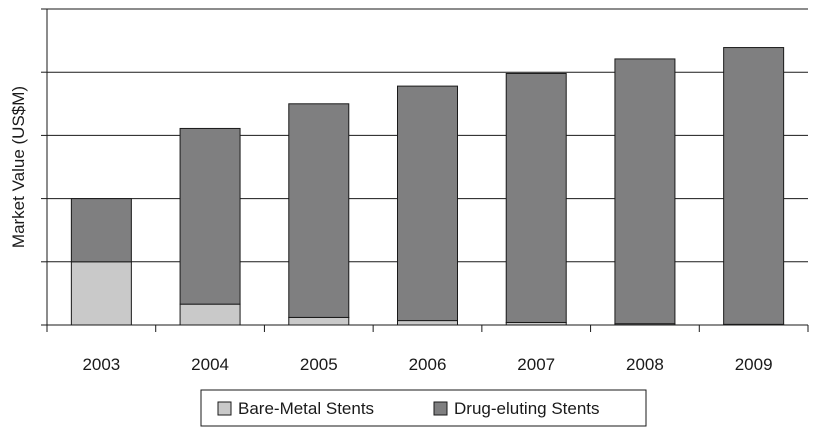  Describe the element at coordinates (319, 364) in the screenshot. I see `x-tick-label-2005: 2005` at that location.